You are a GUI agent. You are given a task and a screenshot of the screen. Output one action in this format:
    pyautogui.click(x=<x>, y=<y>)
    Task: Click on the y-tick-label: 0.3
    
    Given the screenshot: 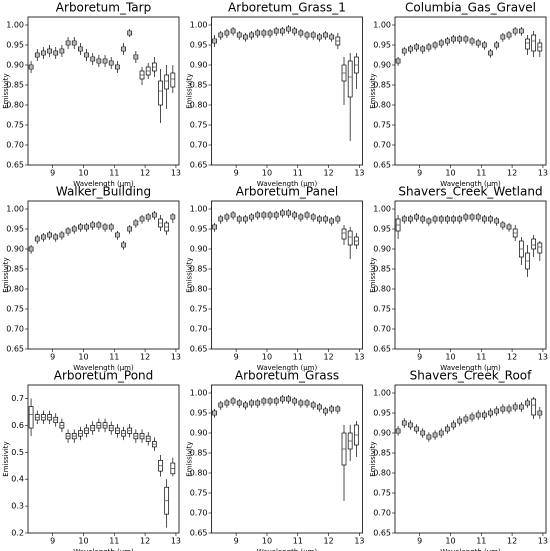 What is the action you would take?
    pyautogui.click(x=17, y=506)
    